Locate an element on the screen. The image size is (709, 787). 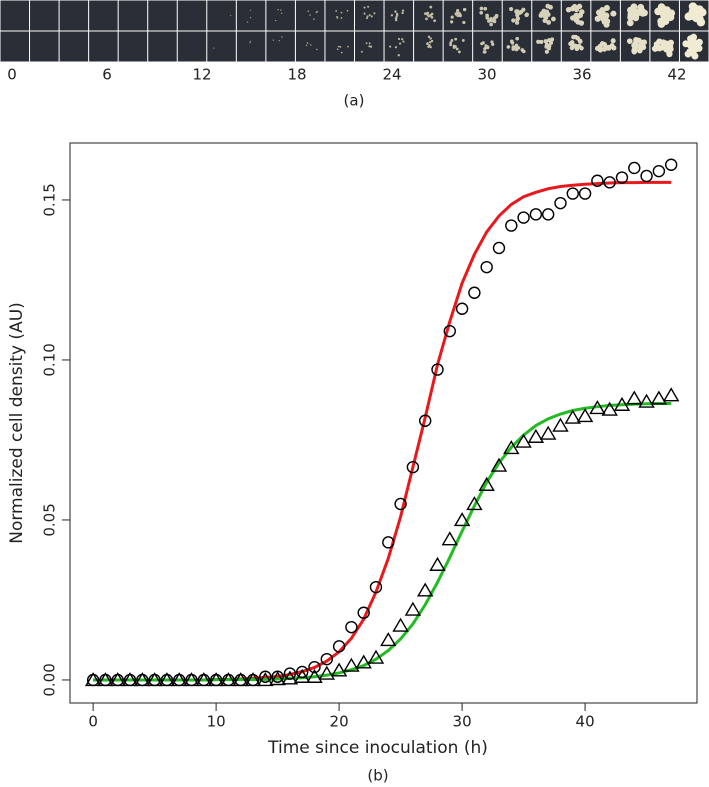
strip-label: 0 is located at coordinates (12, 75).